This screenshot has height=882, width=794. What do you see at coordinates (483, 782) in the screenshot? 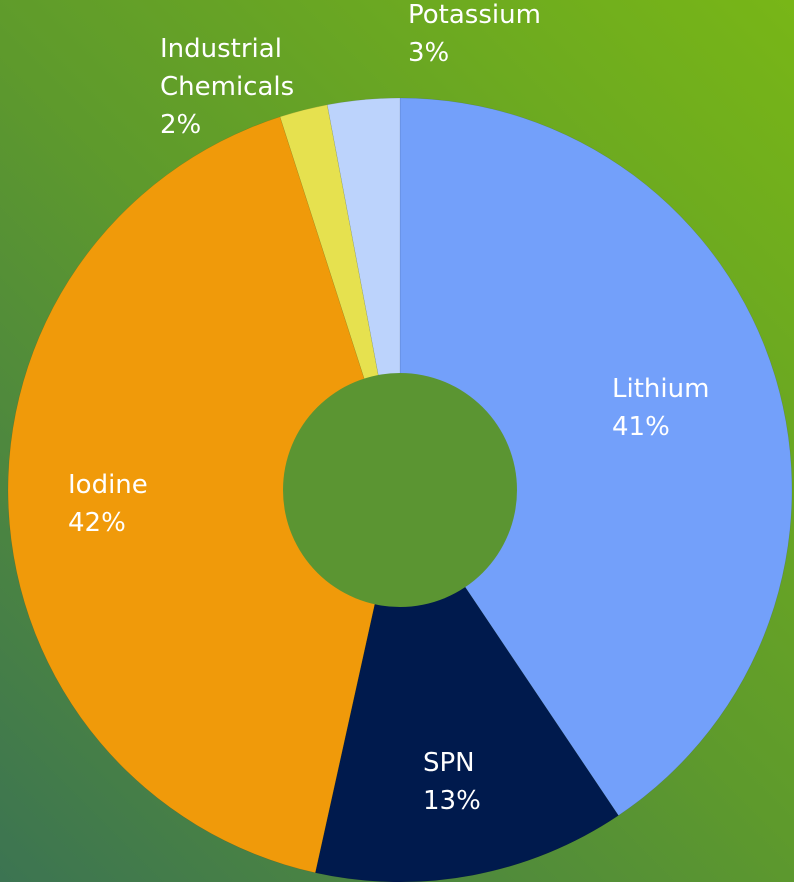
I see `slice-label: SPN 13%` at bounding box center [483, 782].